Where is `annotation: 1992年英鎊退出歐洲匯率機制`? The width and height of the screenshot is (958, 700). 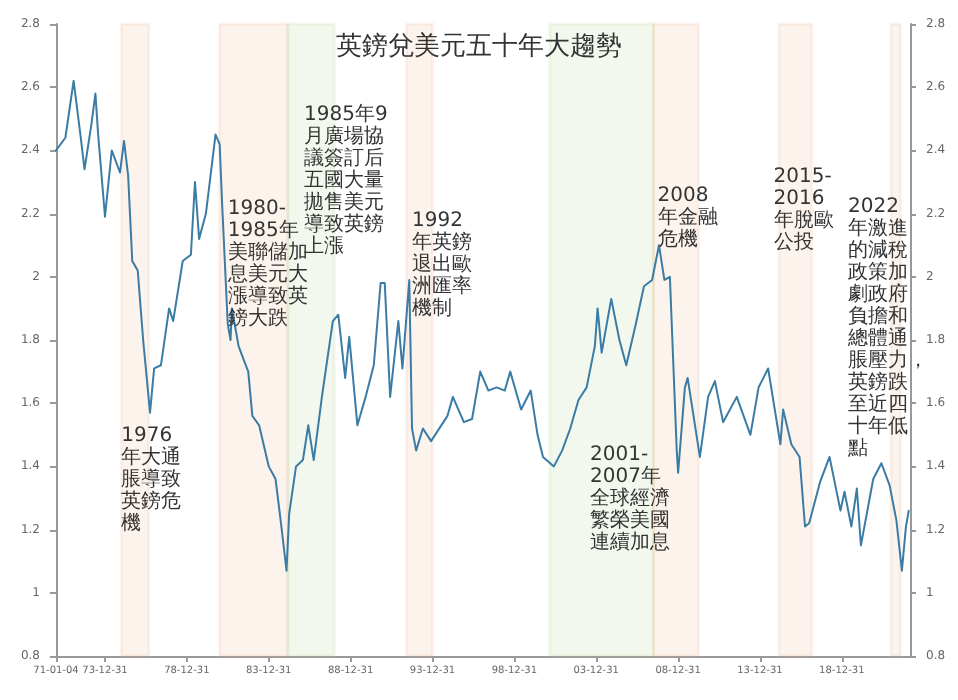
annotation: 1992年英鎊退出歐洲匯率機制 is located at coordinates (442, 265).